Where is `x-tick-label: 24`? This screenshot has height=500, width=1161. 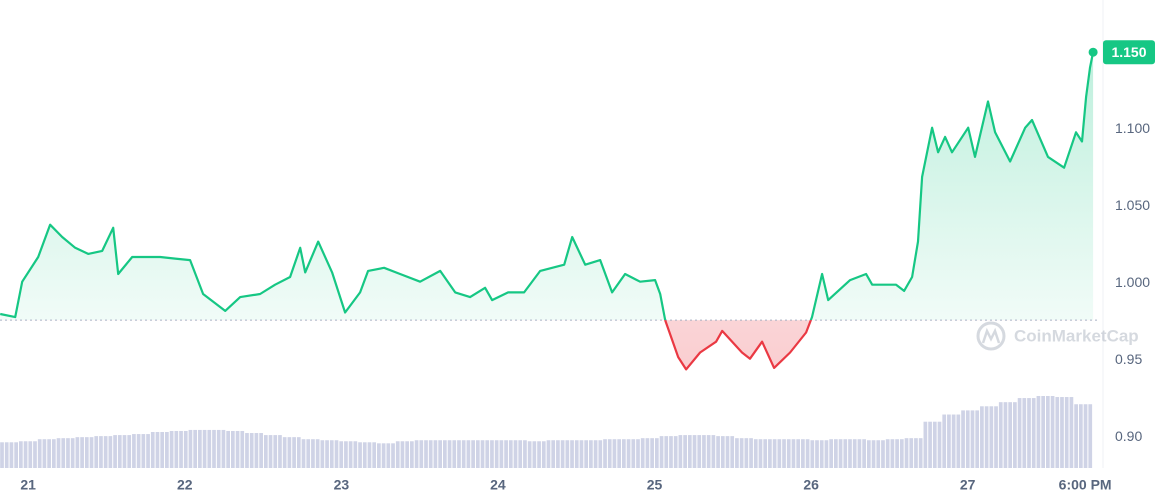
x-tick-label: 24 is located at coordinates (498, 485).